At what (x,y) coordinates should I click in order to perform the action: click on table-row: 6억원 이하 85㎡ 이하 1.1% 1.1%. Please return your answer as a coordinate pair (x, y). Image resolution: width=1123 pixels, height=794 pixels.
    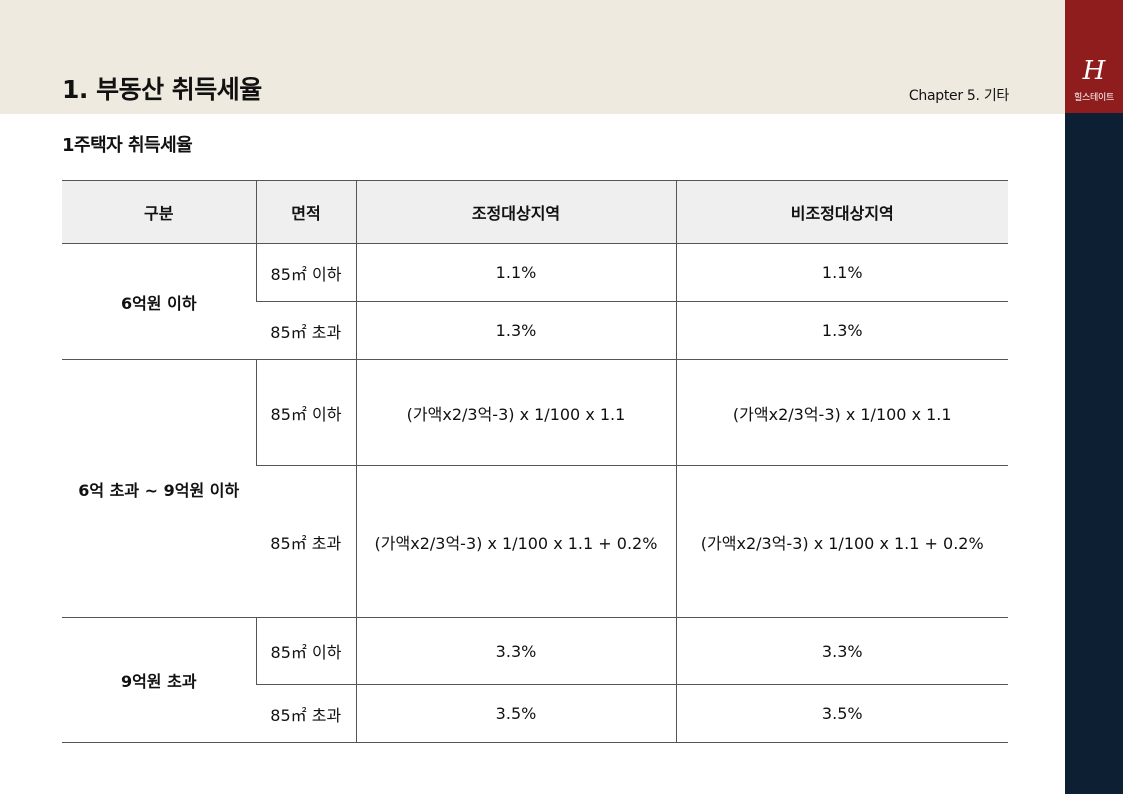
    Looking at the image, I should click on (535, 301).